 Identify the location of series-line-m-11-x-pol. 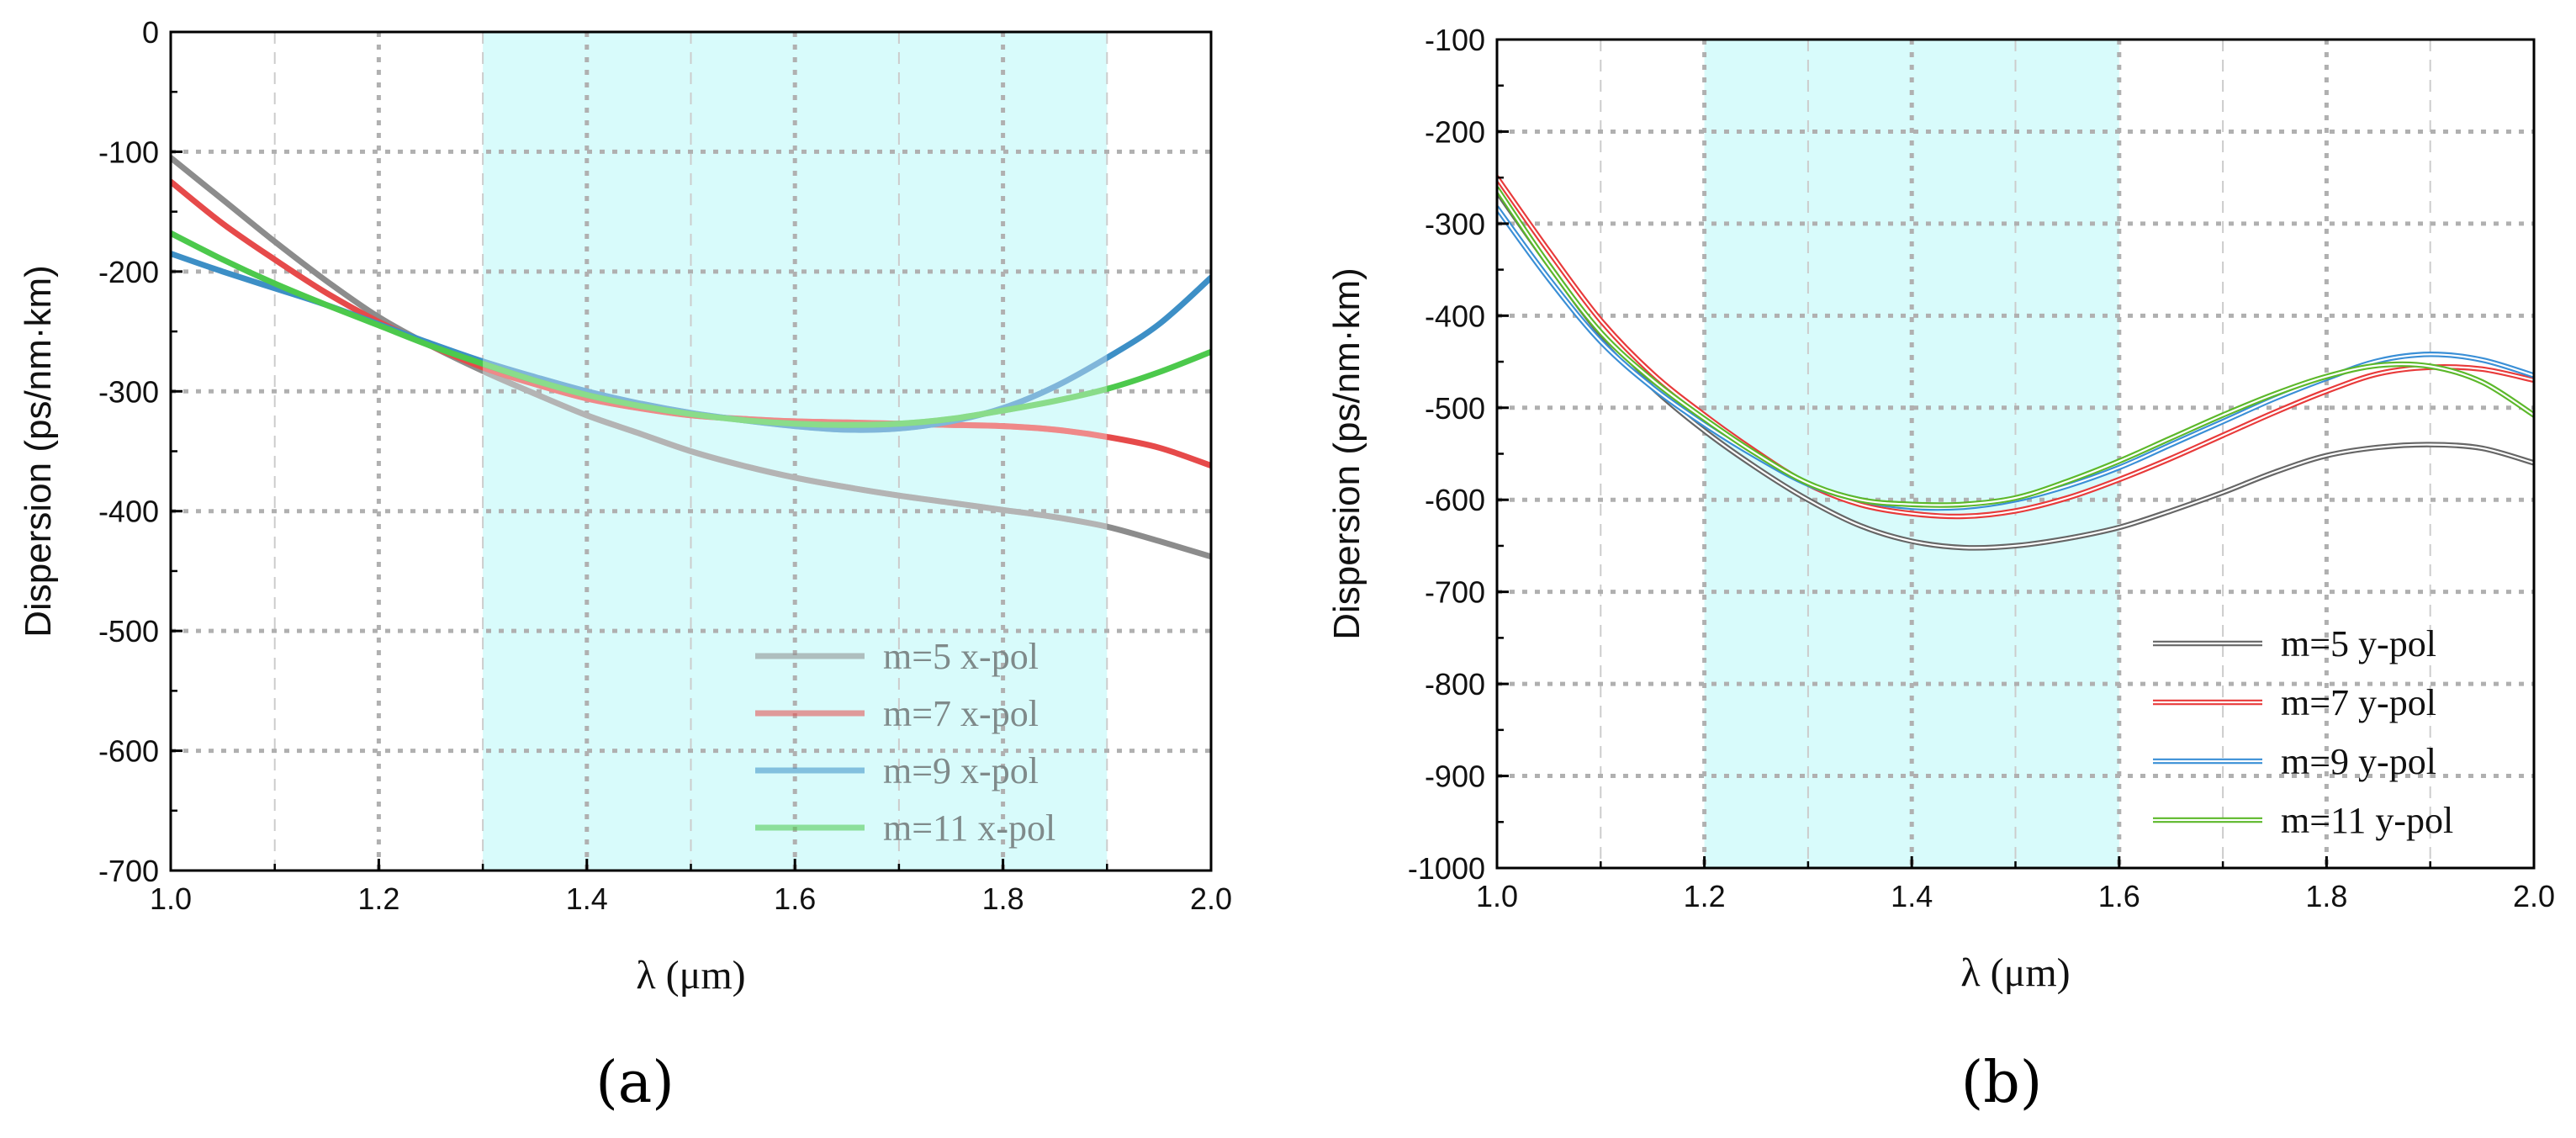
(691, 329).